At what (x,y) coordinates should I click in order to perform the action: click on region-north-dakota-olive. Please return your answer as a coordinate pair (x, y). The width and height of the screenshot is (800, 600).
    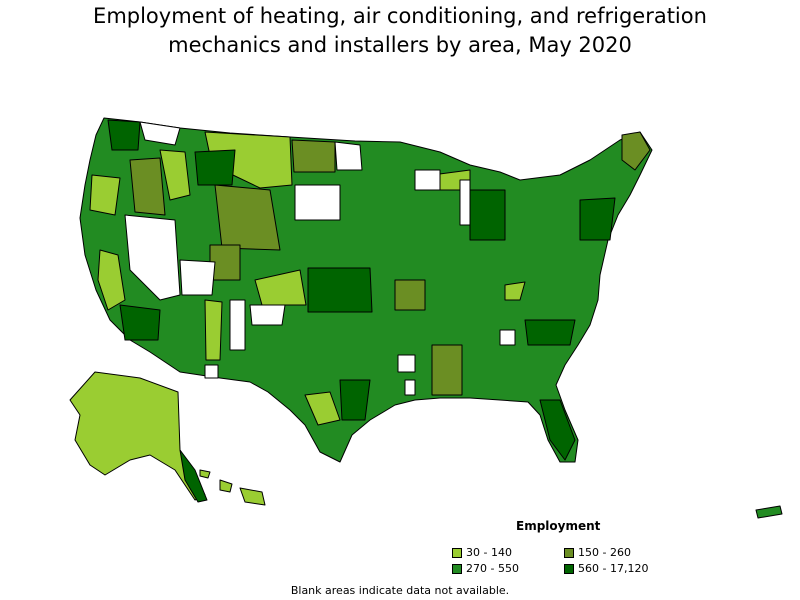
    Looking at the image, I should click on (313, 156).